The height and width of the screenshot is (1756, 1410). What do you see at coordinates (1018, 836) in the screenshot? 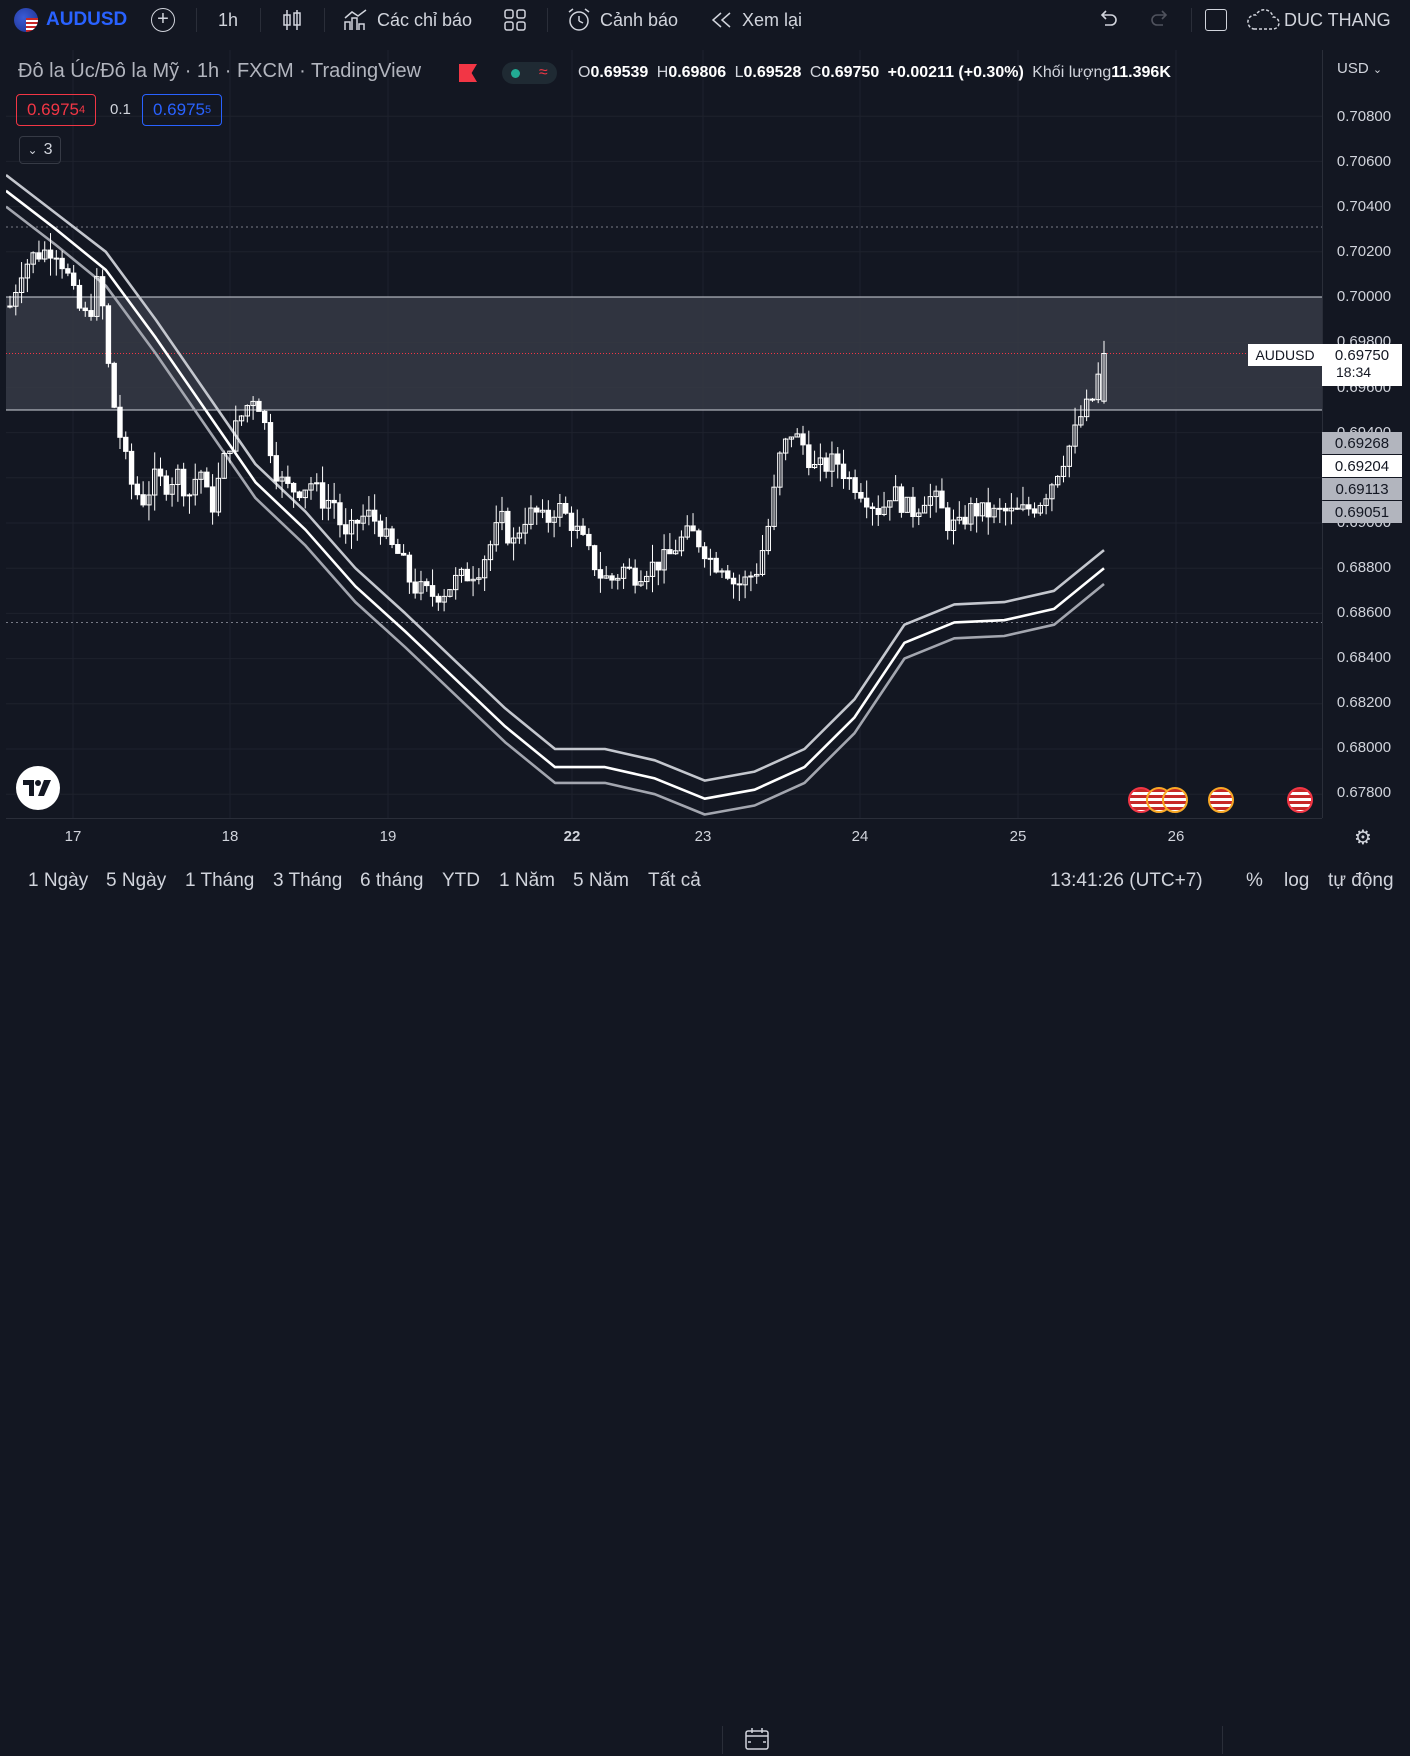
I see `time-tick-label: 25` at bounding box center [1018, 836].